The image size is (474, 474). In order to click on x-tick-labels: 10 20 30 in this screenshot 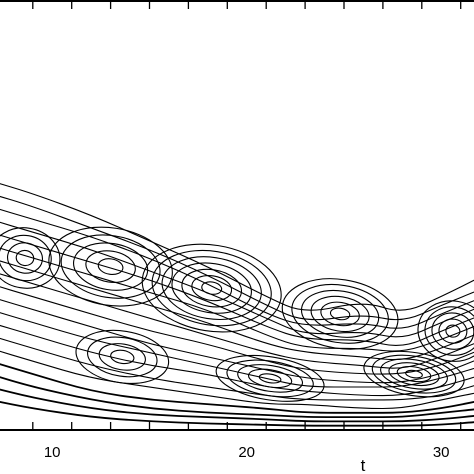, I will do `click(247, 452)`.